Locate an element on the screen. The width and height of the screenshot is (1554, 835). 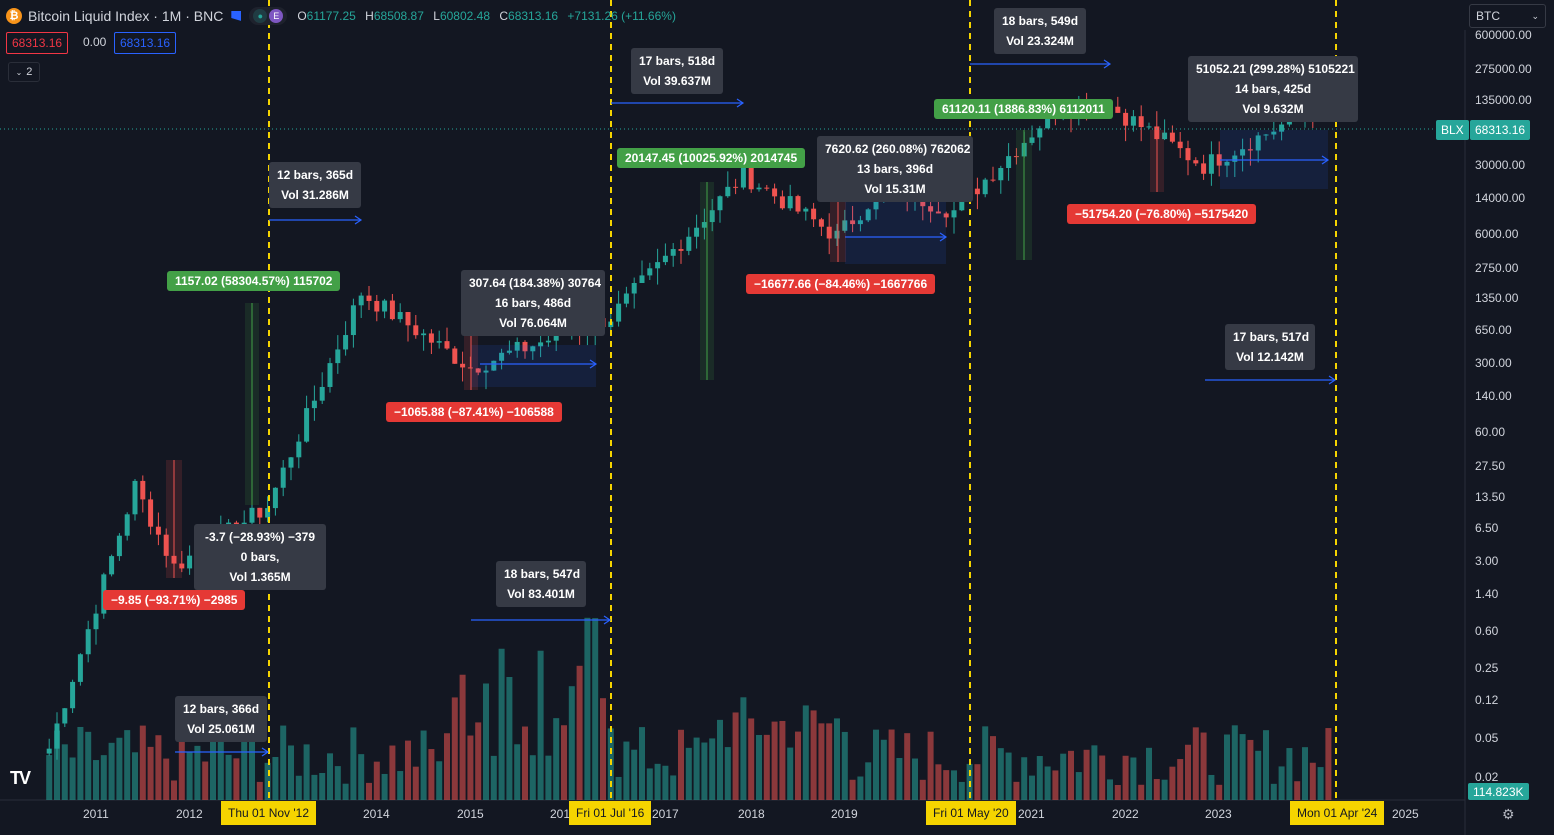
spread-value: 0.00 is located at coordinates (95, 42).